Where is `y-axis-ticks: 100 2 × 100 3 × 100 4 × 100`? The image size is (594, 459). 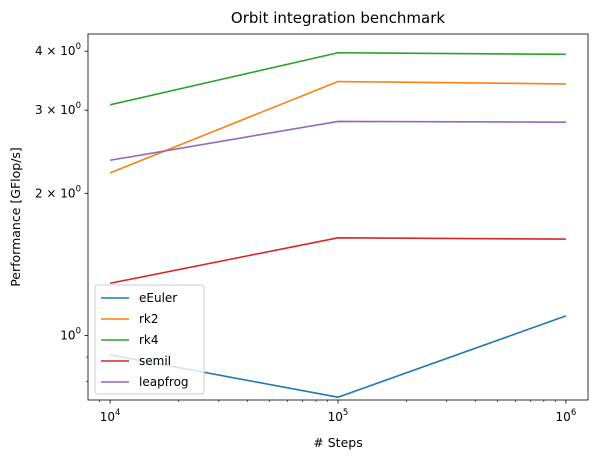 y-axis-ticks: 100 2 × 100 3 × 100 4 × 100 is located at coordinates (61, 192).